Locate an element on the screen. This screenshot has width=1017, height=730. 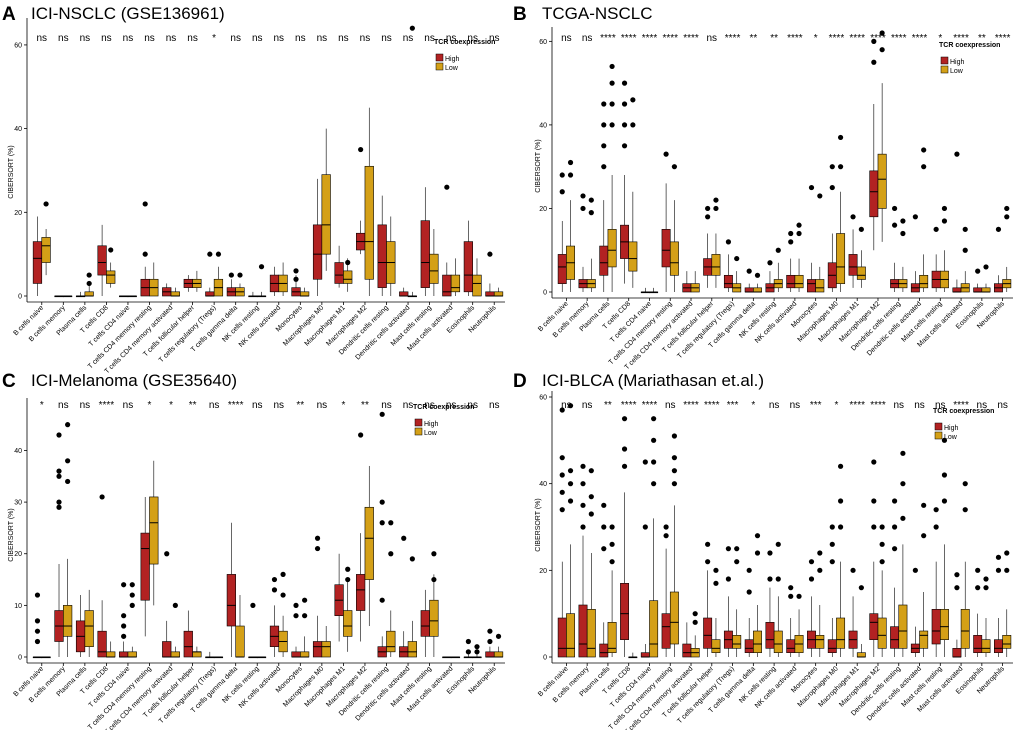
y-tick-label: 60 is located at coordinates (543, 398).